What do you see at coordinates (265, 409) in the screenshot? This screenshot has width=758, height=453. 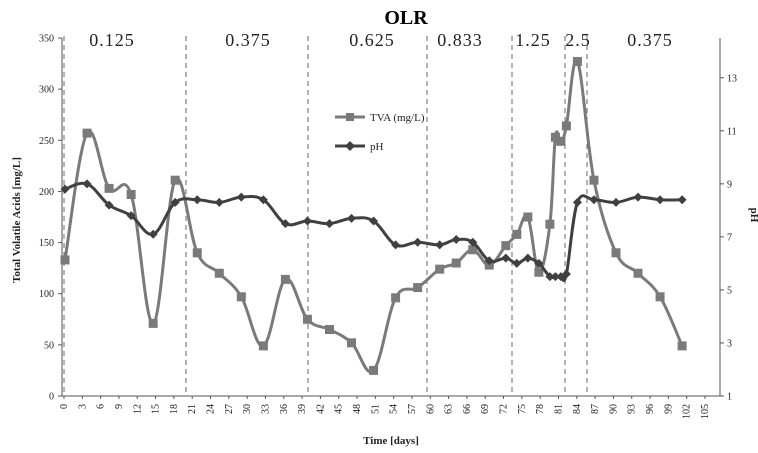 I see `x-tick-label: 33` at bounding box center [265, 409].